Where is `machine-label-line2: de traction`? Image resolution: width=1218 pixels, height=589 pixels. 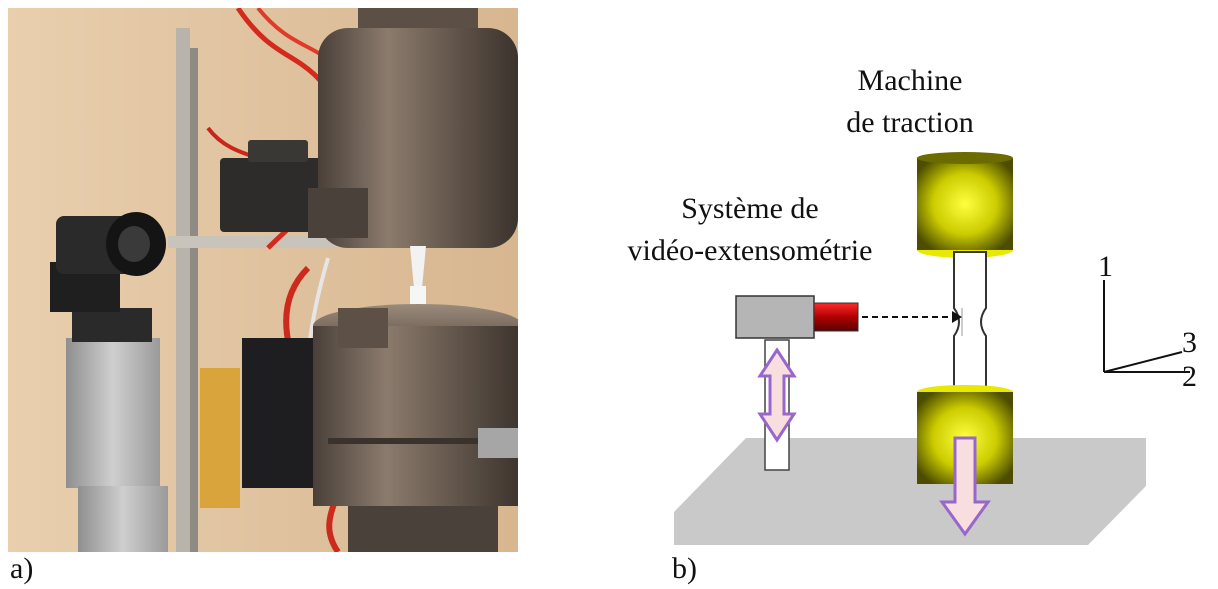
machine-label-line2: de traction is located at coordinates (909, 122).